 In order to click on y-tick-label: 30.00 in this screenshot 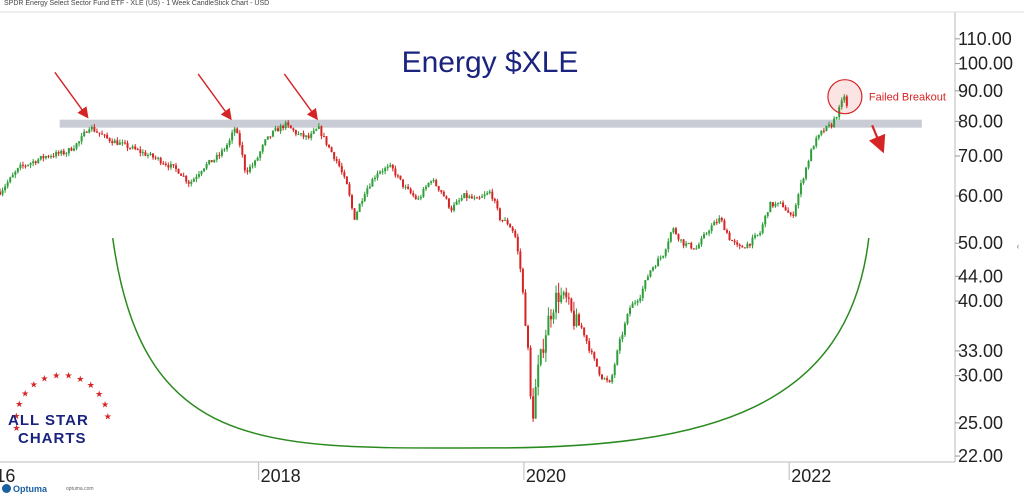, I will do `click(980, 376)`.